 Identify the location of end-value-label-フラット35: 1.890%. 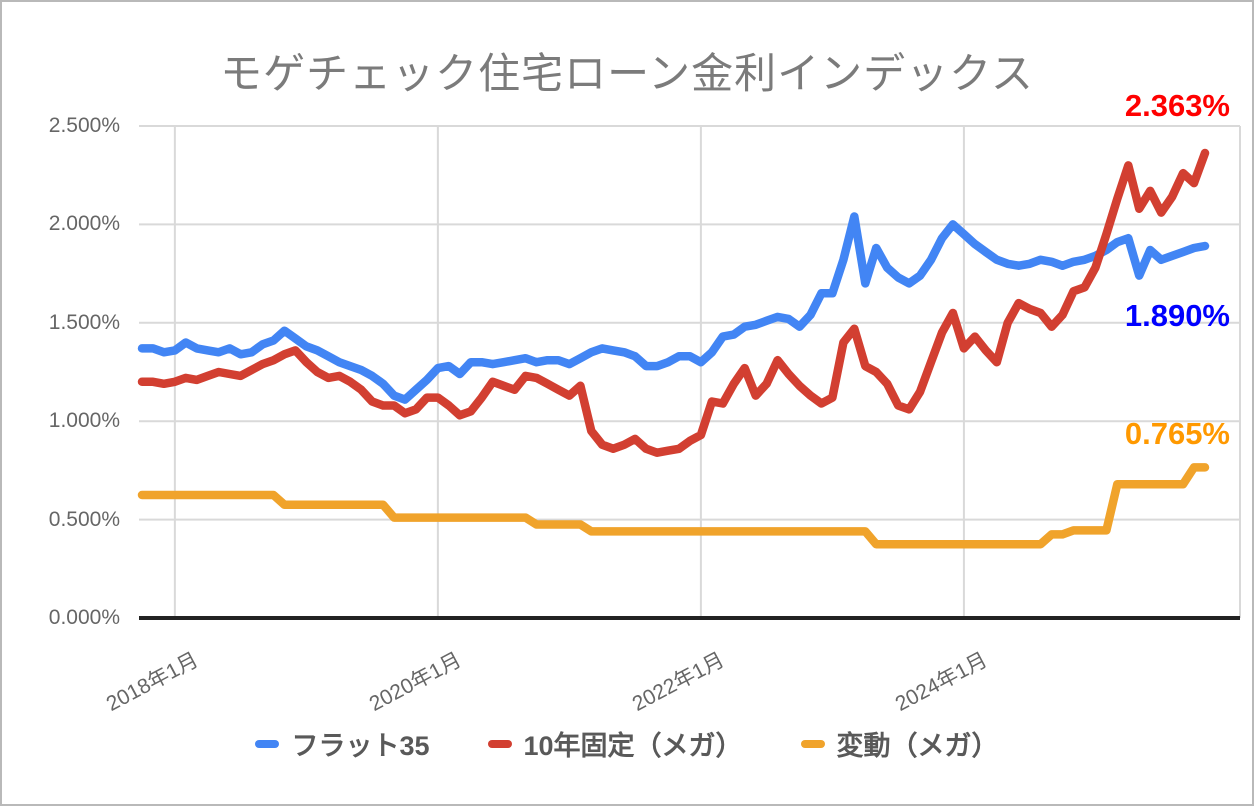
(1177, 315).